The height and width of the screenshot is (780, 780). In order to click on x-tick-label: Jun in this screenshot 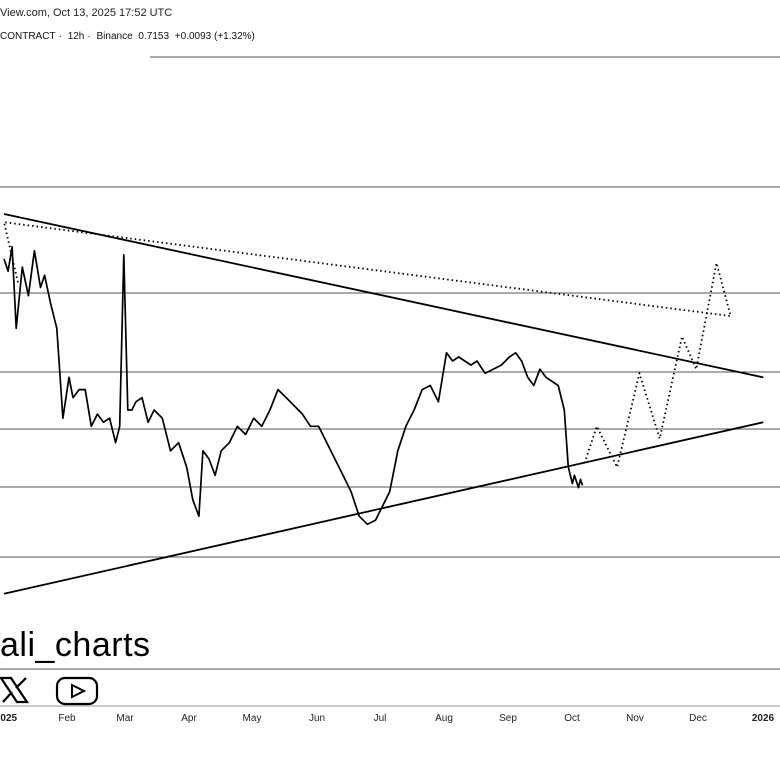, I will do `click(317, 718)`.